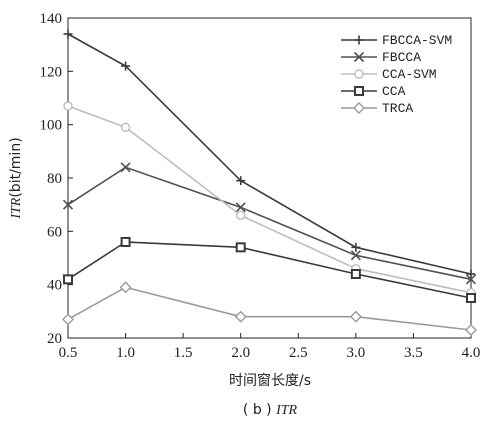 This screenshot has width=492, height=427. What do you see at coordinates (51, 126) in the screenshot?
I see `y-tick-label: 100` at bounding box center [51, 126].